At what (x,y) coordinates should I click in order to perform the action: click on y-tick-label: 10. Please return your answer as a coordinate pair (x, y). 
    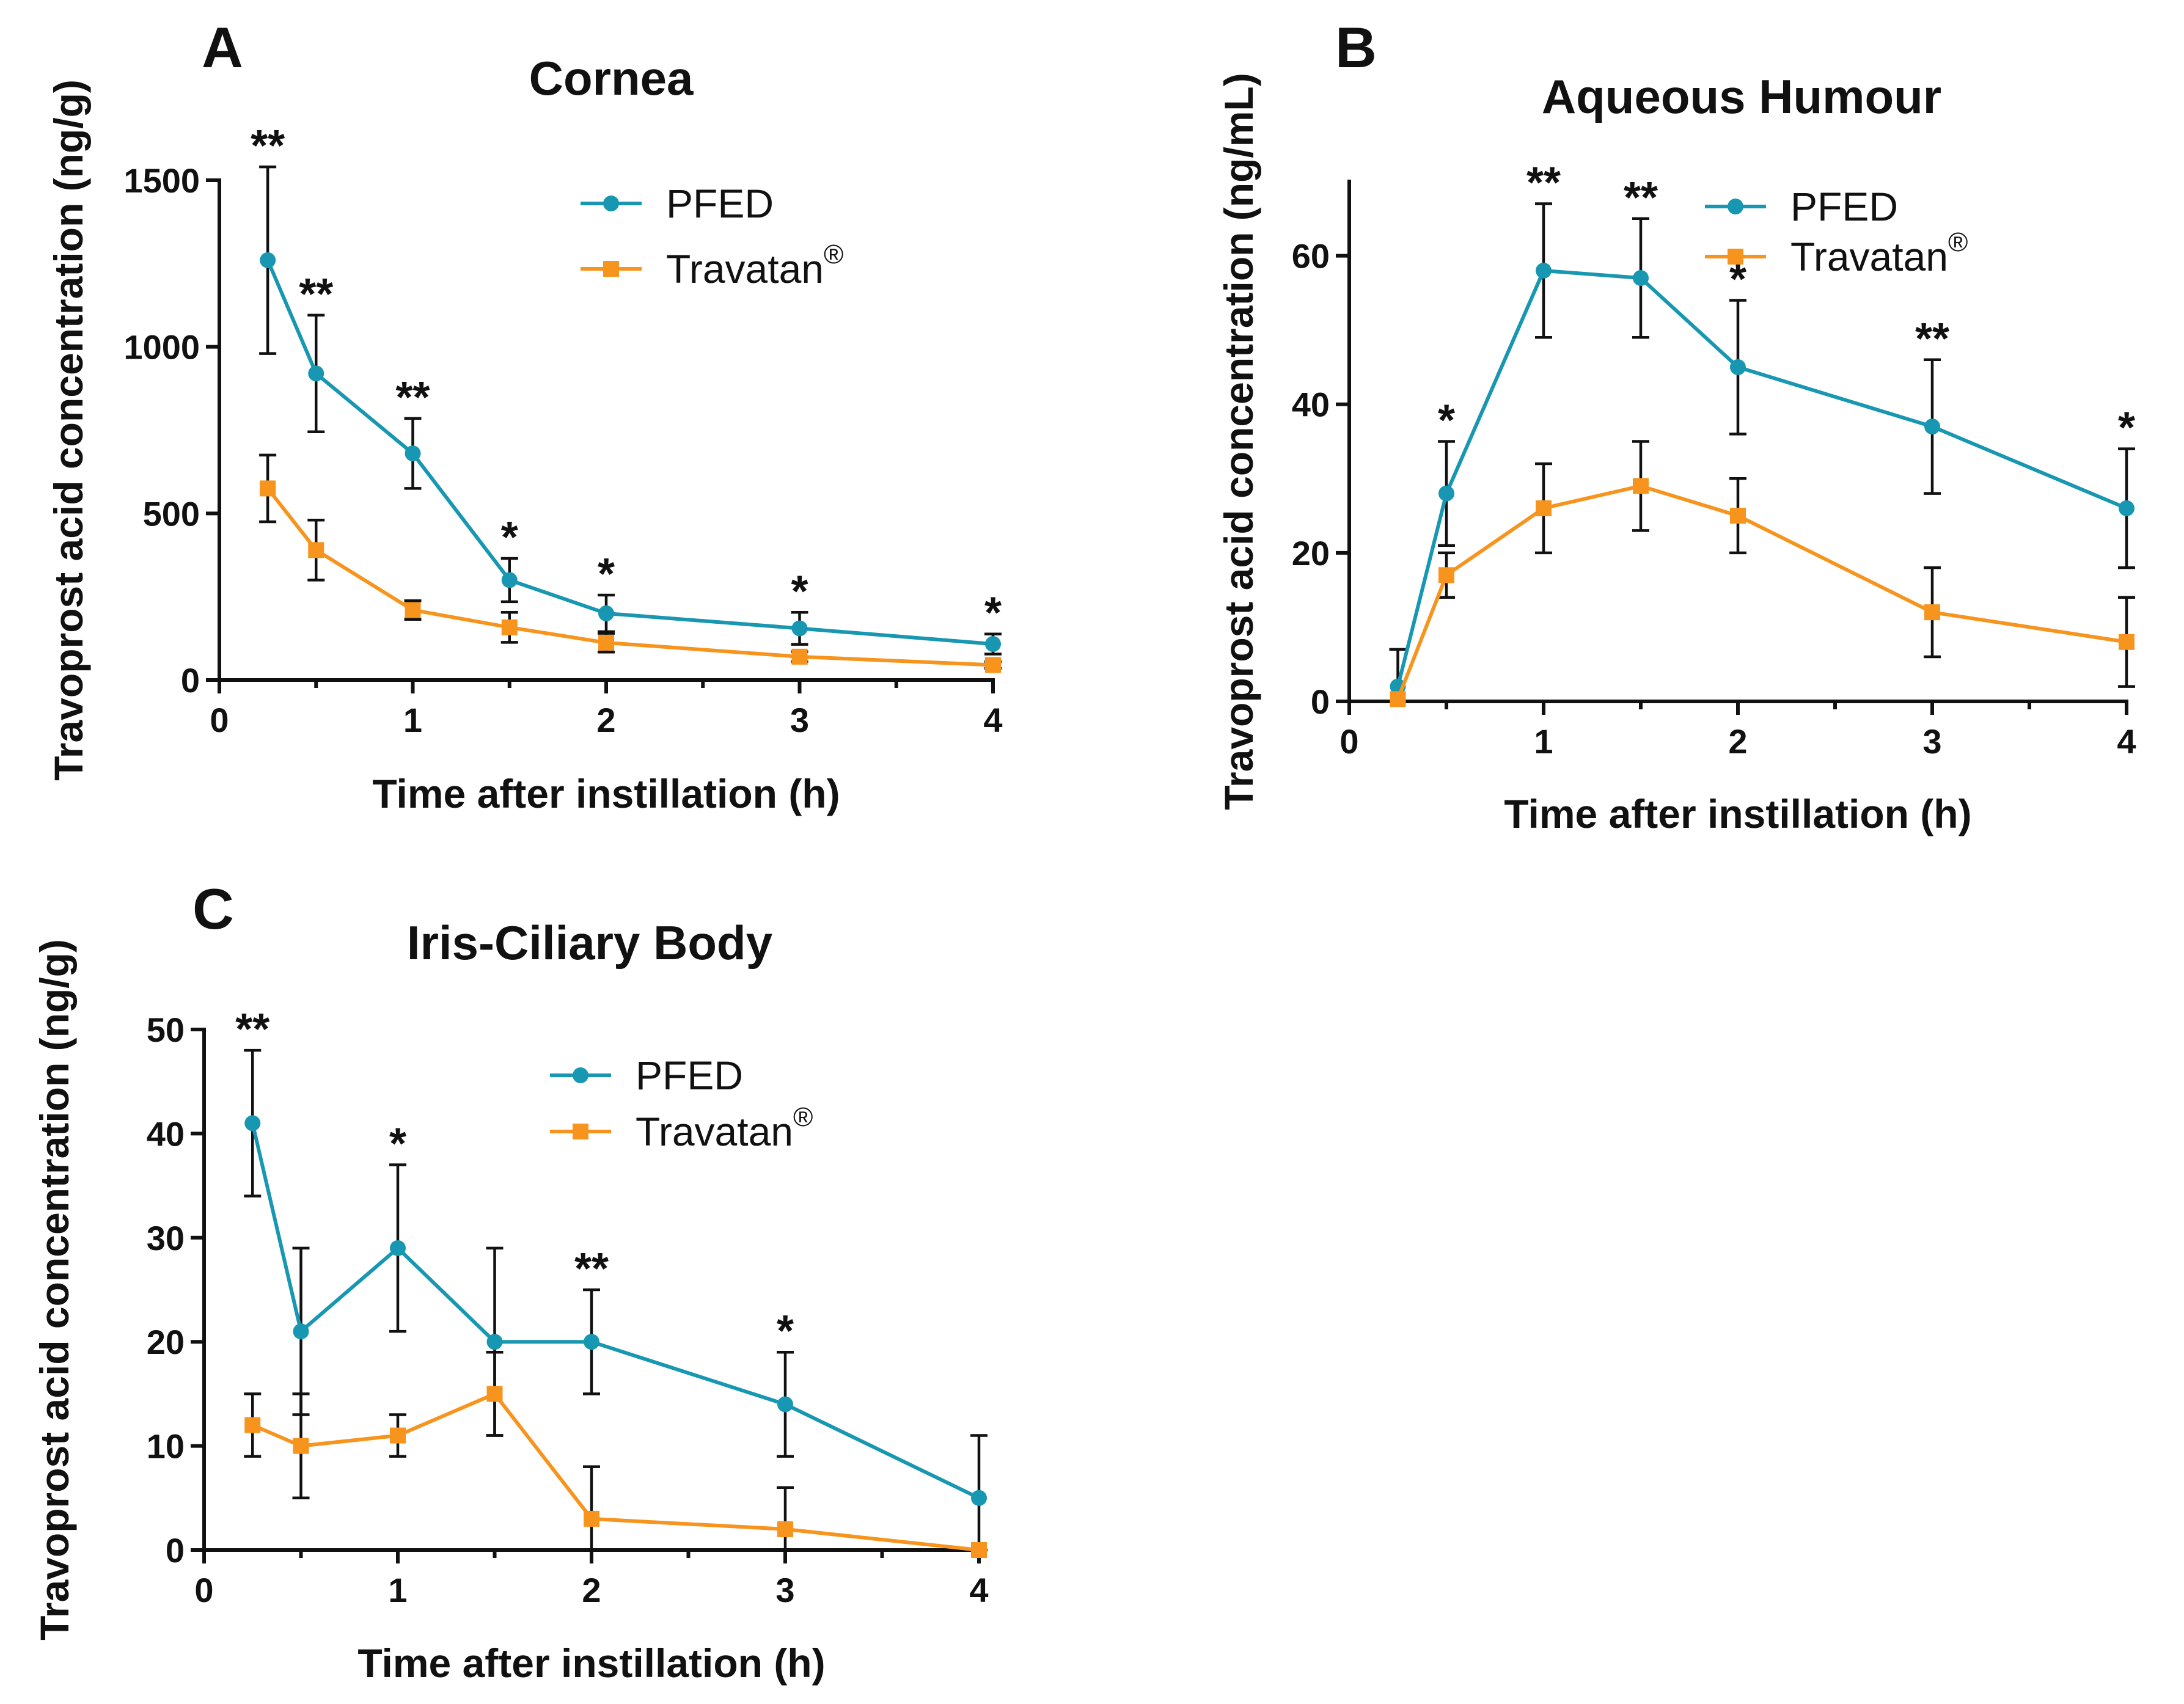
    Looking at the image, I should click on (166, 1446).